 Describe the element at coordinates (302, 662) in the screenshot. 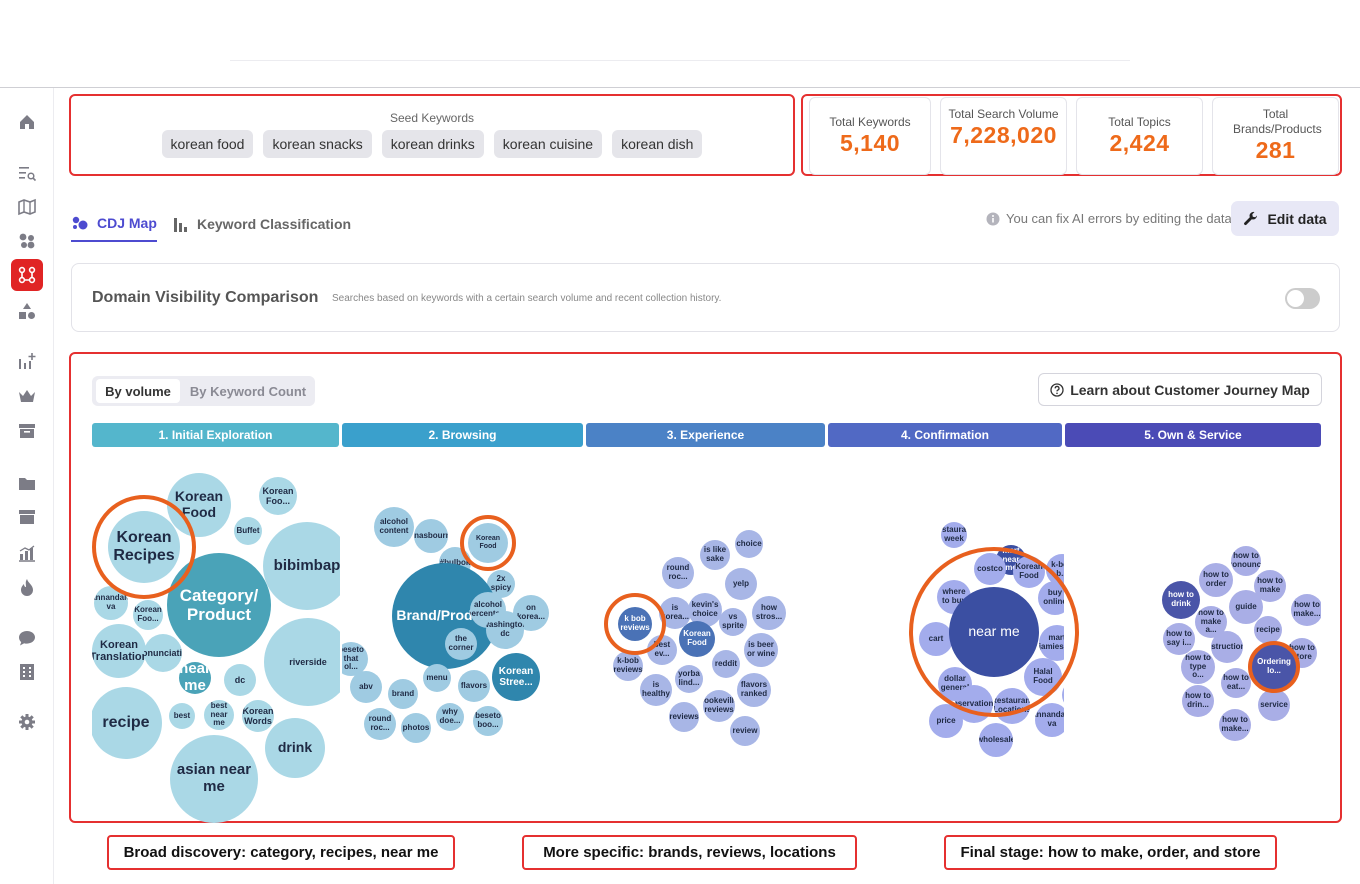

I see `keyword-bubble: riverside` at that location.